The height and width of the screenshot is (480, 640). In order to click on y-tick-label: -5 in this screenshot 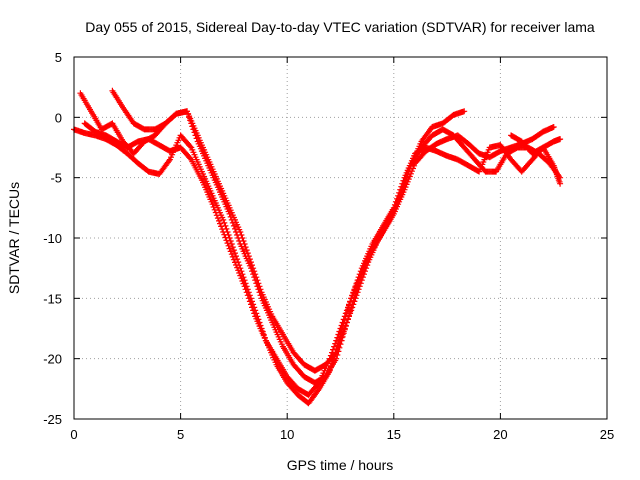, I will do `click(56, 178)`.